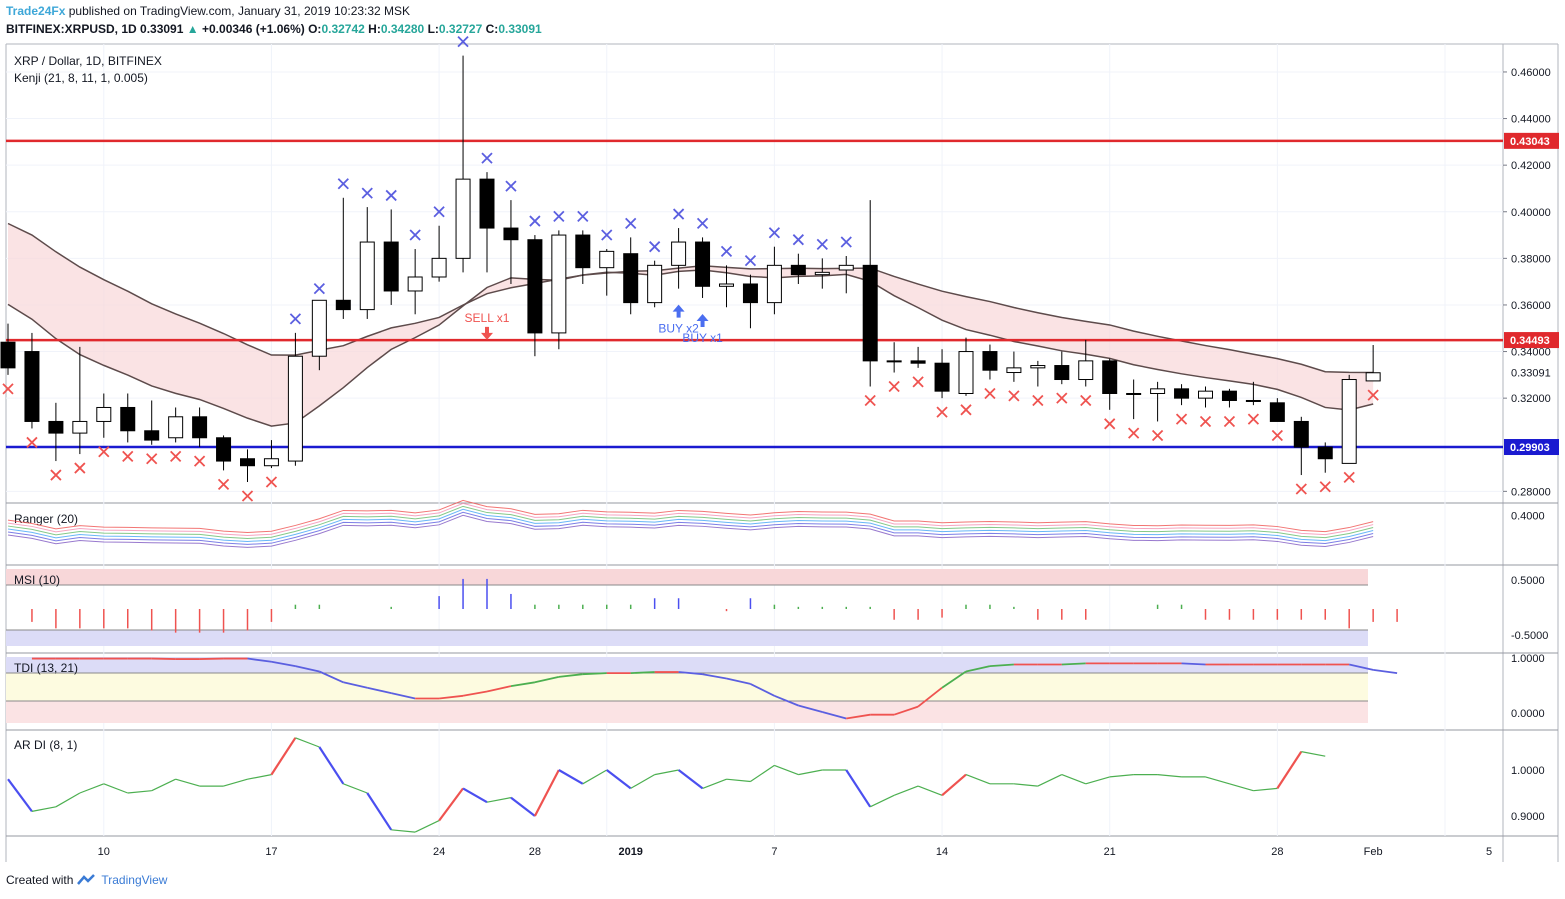 This screenshot has width=1565, height=899. I want to click on price-tick-label: 0.28000, so click(1531, 492).